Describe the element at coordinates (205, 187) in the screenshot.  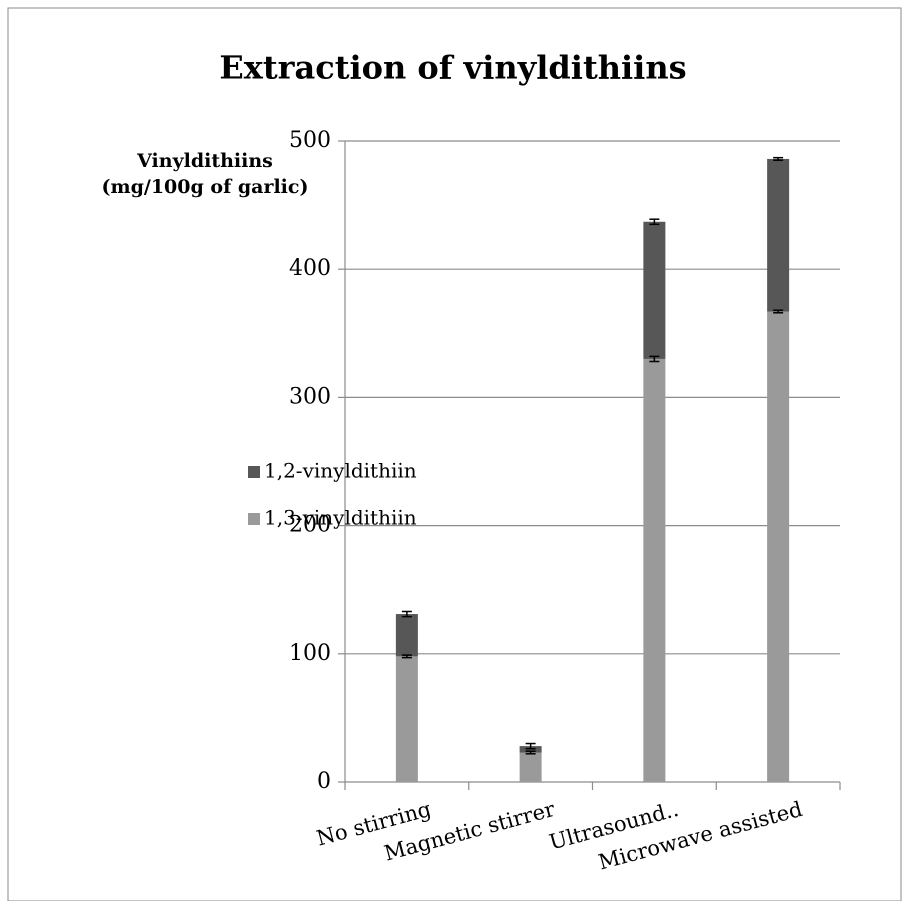
I see `y-axis-label: (mg/100g of garlic)` at that location.